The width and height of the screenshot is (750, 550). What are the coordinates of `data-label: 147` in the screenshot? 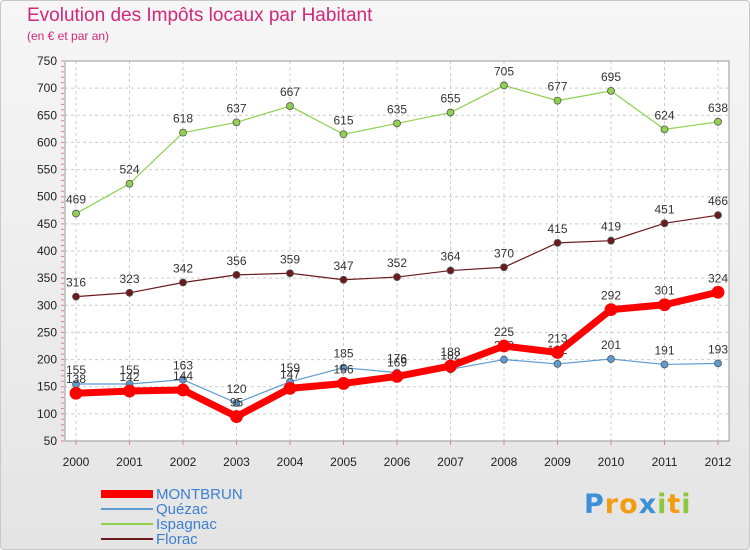 It's located at (290, 374).